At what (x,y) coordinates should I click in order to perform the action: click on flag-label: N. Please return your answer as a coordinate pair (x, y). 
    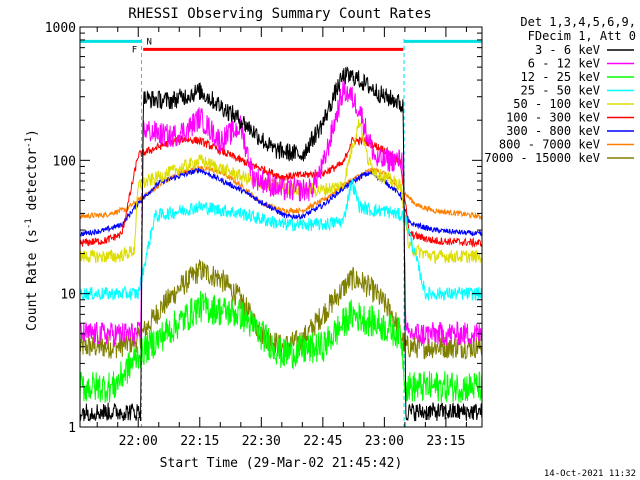
    Looking at the image, I should click on (149, 42).